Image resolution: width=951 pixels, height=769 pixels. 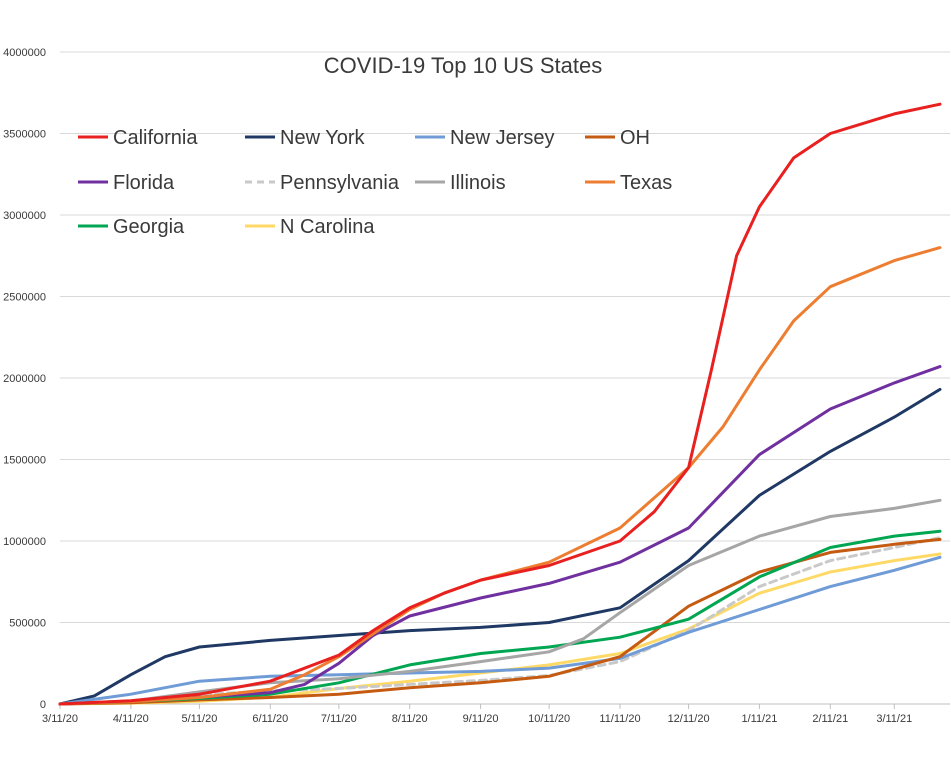 What do you see at coordinates (24, 135) in the screenshot?
I see `y-tick-label: 3500000` at bounding box center [24, 135].